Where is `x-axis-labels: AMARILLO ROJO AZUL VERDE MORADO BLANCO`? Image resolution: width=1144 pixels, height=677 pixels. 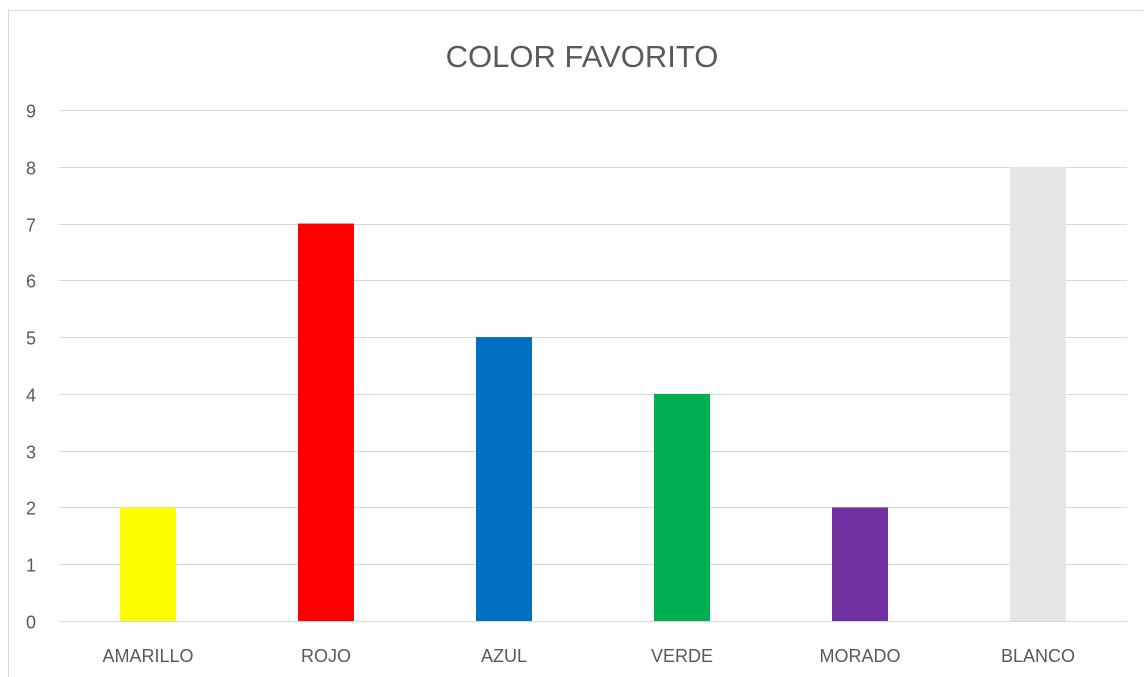 x-axis-labels: AMARILLO ROJO AZUL VERDE MORADO BLANCO is located at coordinates (588, 656).